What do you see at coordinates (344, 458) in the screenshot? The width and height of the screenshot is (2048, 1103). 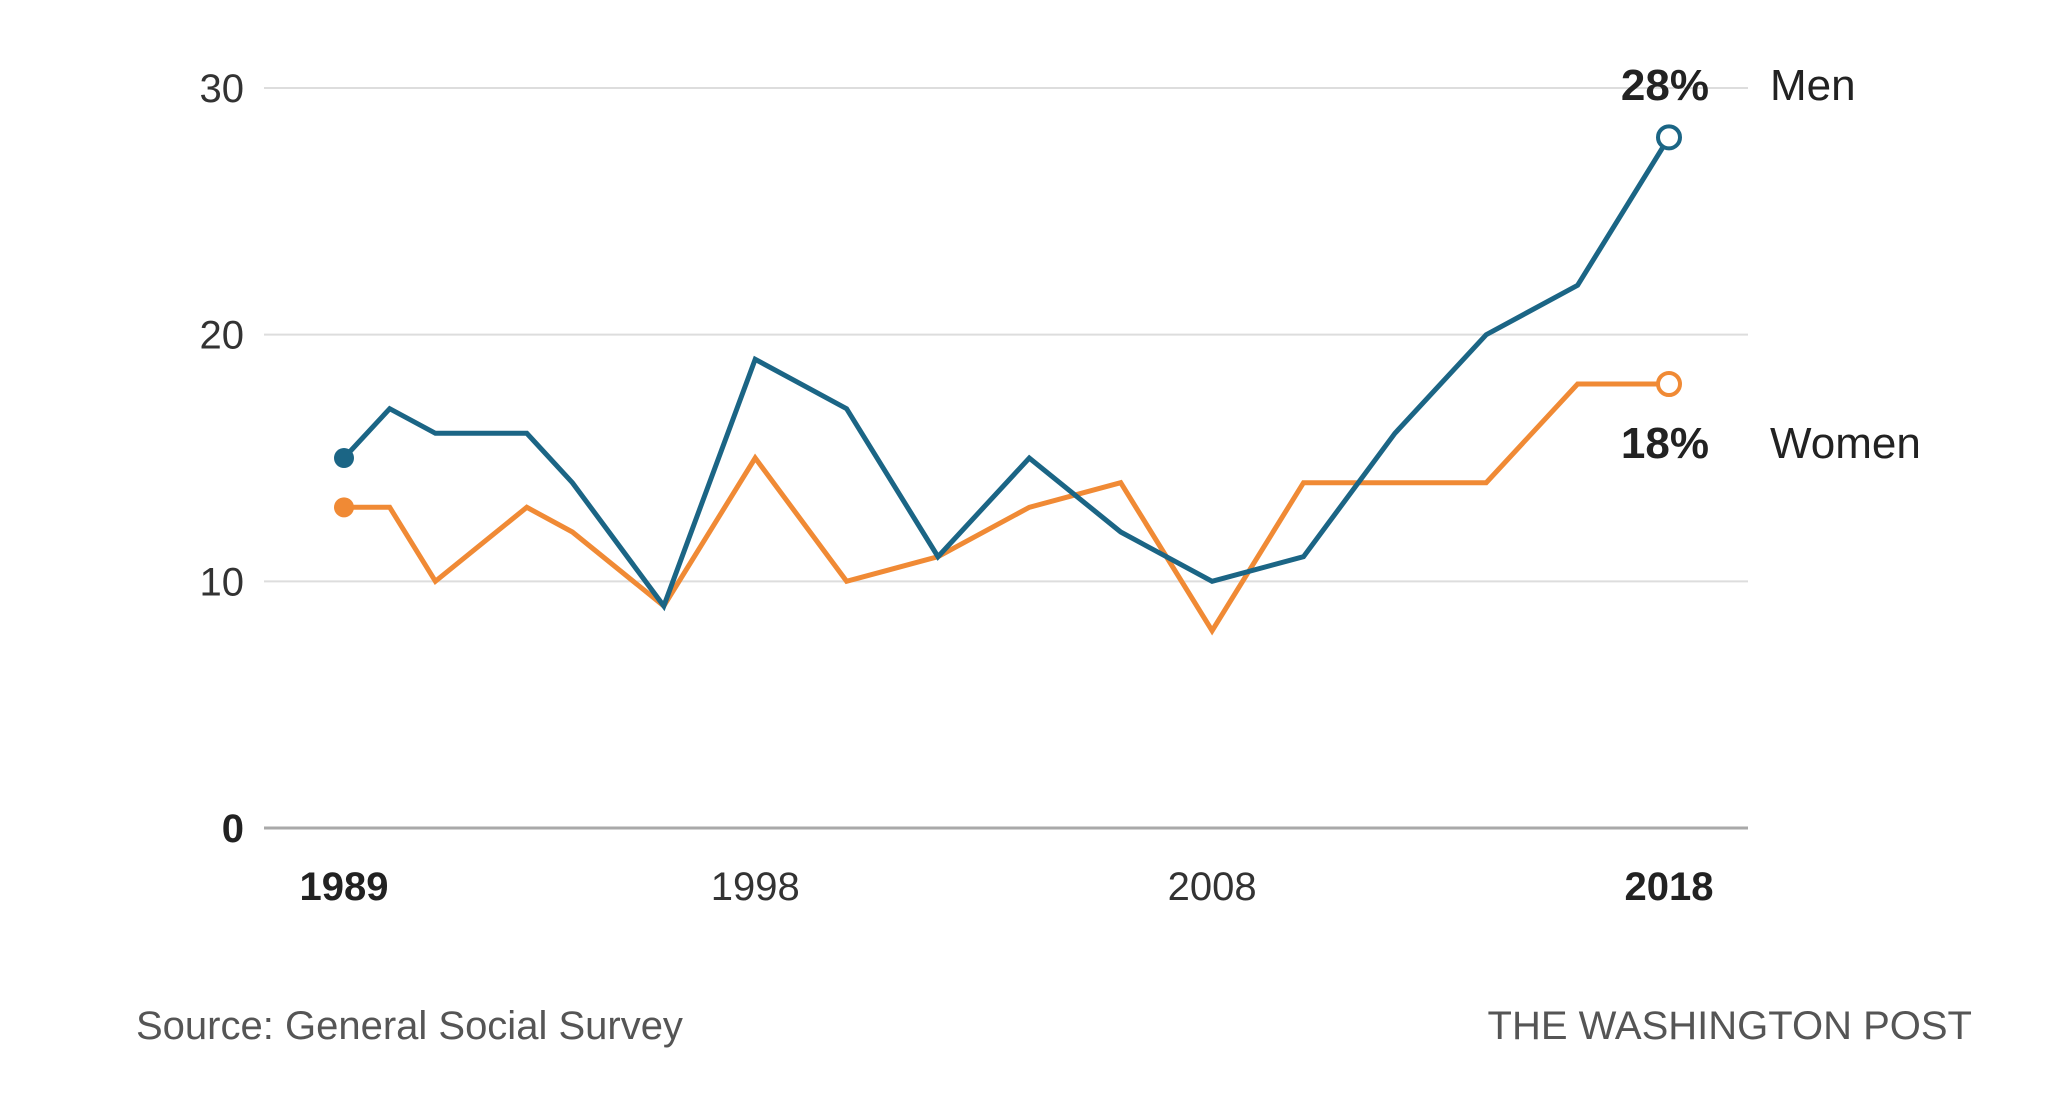 I see `men-start-point` at bounding box center [344, 458].